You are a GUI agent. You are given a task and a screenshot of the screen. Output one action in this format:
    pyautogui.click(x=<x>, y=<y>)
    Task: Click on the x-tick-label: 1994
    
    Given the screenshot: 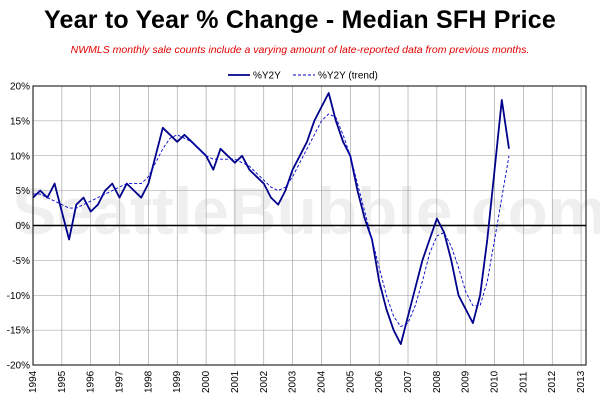 What is the action you would take?
    pyautogui.click(x=33, y=381)
    